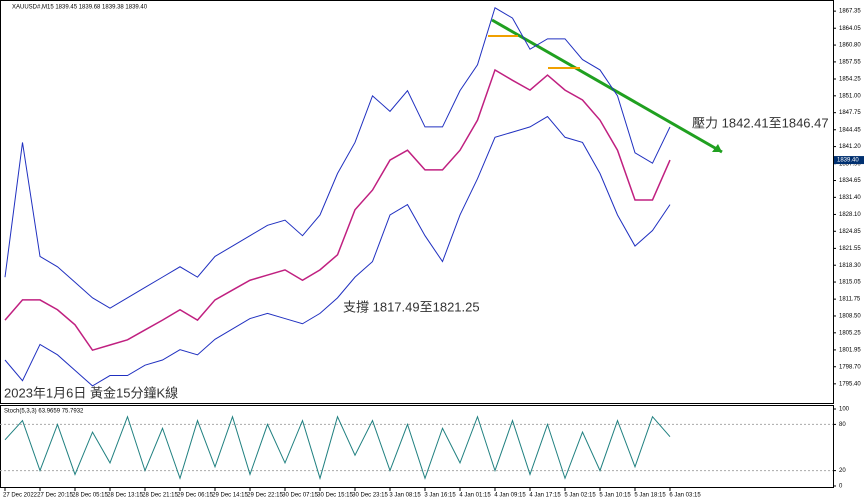 Image resolution: width=865 pixels, height=501 pixels. What do you see at coordinates (842, 471) in the screenshot?
I see `y-tick-label: 20` at bounding box center [842, 471].